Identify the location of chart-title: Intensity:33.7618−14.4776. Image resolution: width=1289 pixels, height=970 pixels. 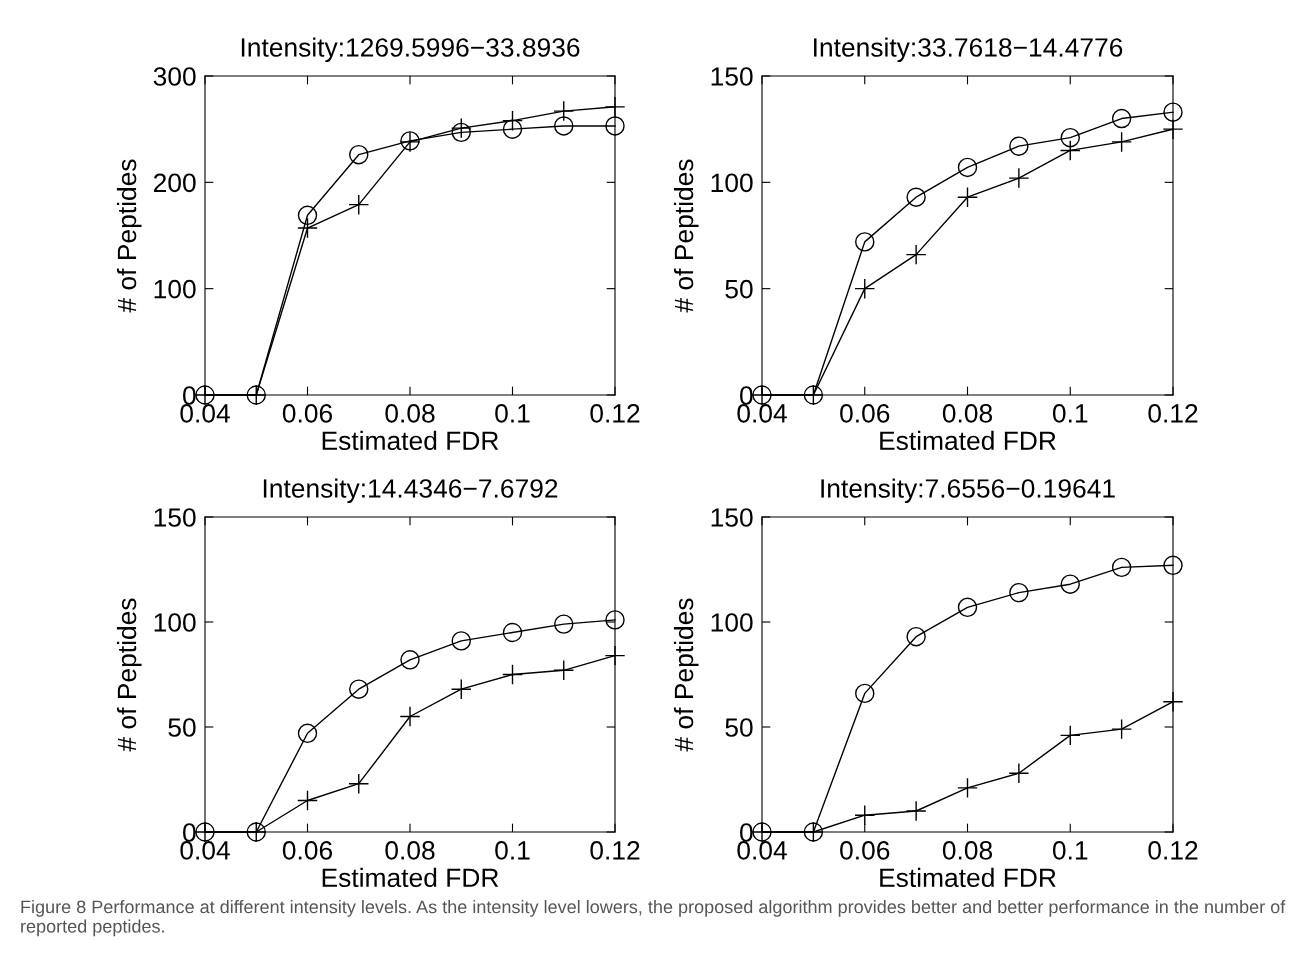
(968, 50).